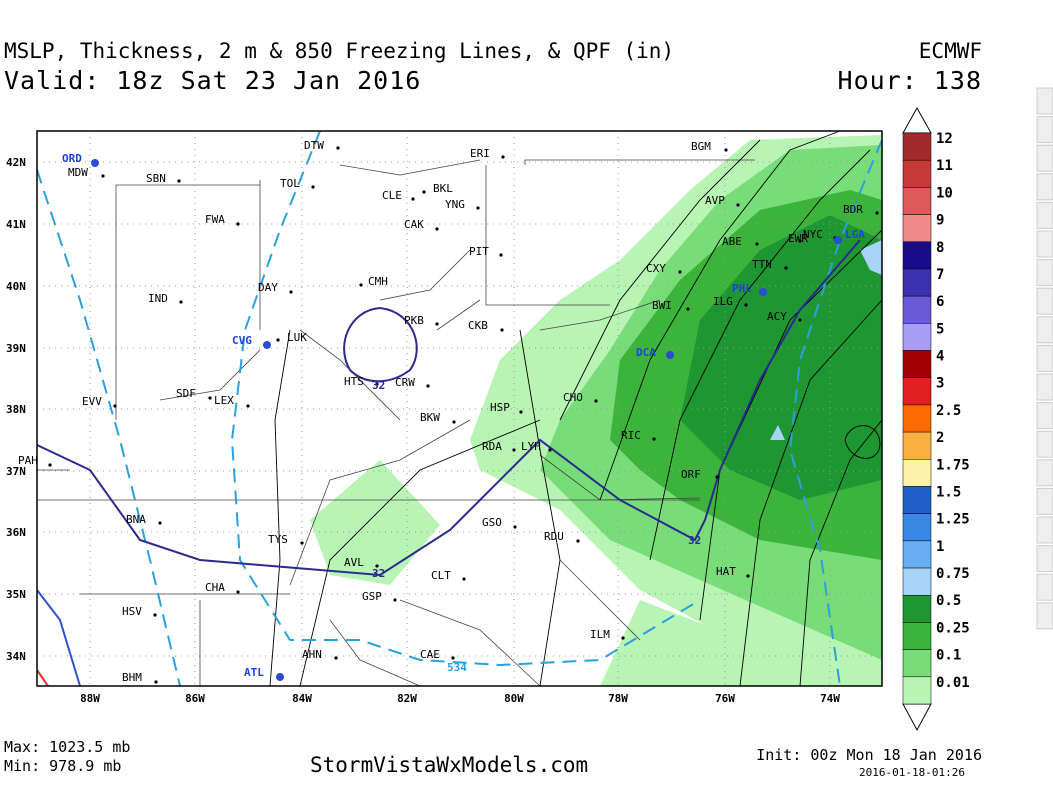 The width and height of the screenshot is (1053, 785). What do you see at coordinates (242, 340) in the screenshot?
I see `city-label: CVG` at bounding box center [242, 340].